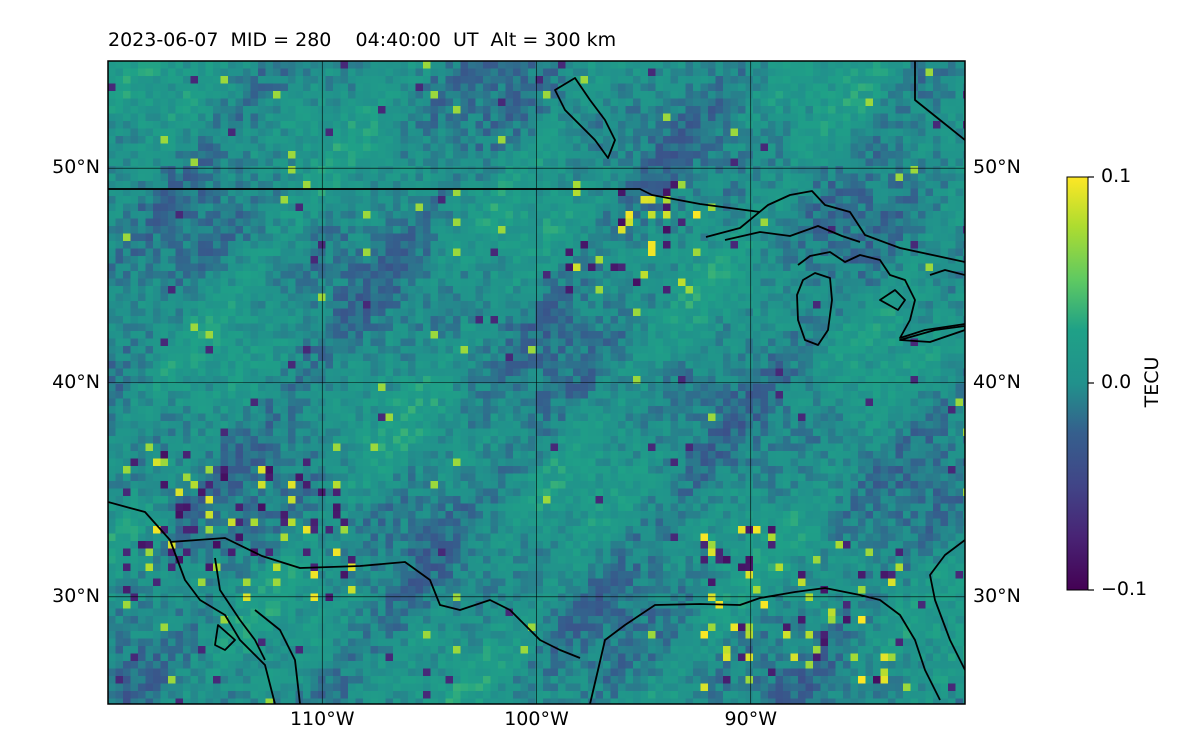  I want to click on lat-tick-label-left: 40°N, so click(76, 381).